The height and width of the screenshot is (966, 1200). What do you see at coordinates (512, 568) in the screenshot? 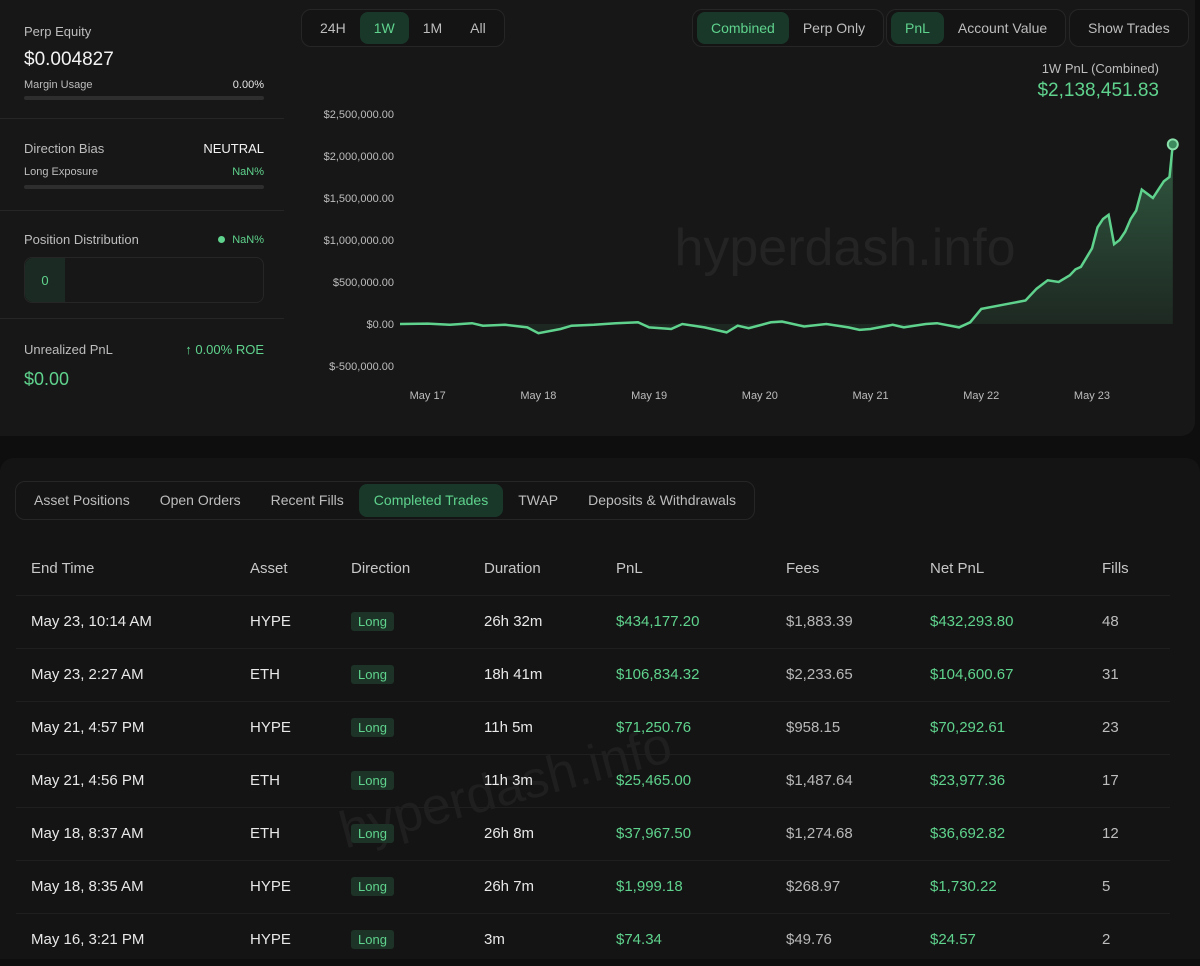
I see `col-duration: Duration` at bounding box center [512, 568].